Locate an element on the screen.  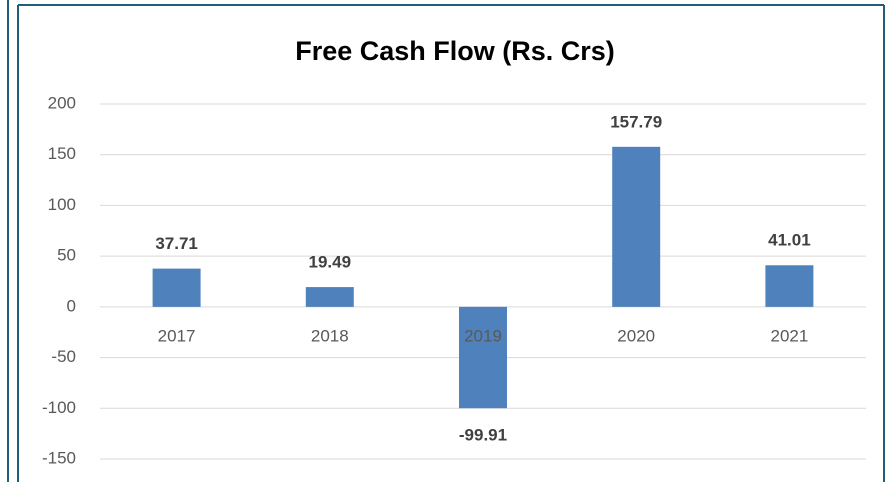
x-tick-label: 2021 is located at coordinates (789, 335).